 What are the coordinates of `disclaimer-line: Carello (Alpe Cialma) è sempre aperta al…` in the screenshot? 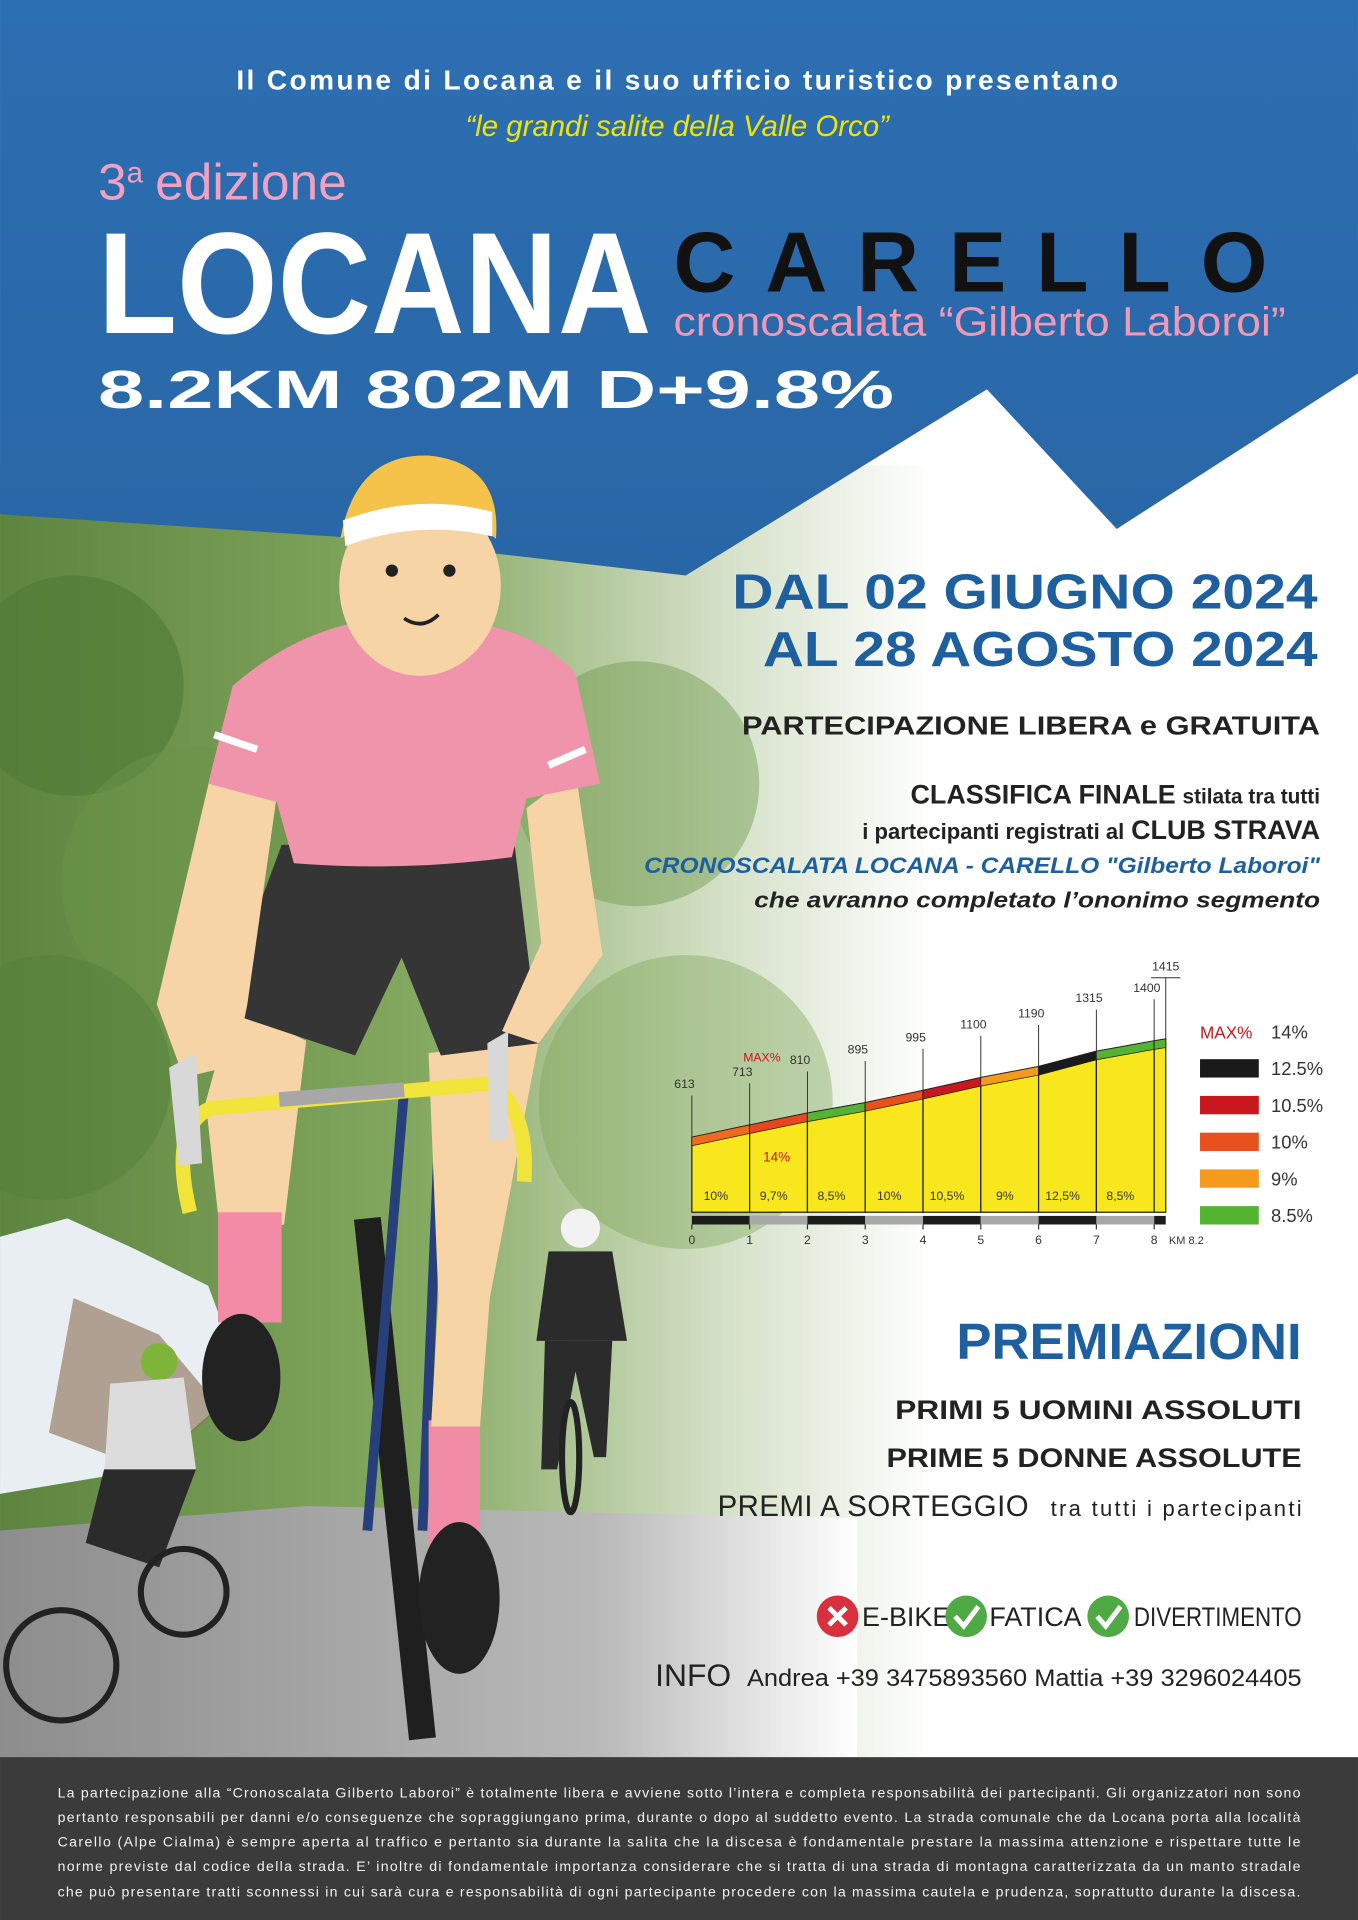 It's located at (679, 1842).